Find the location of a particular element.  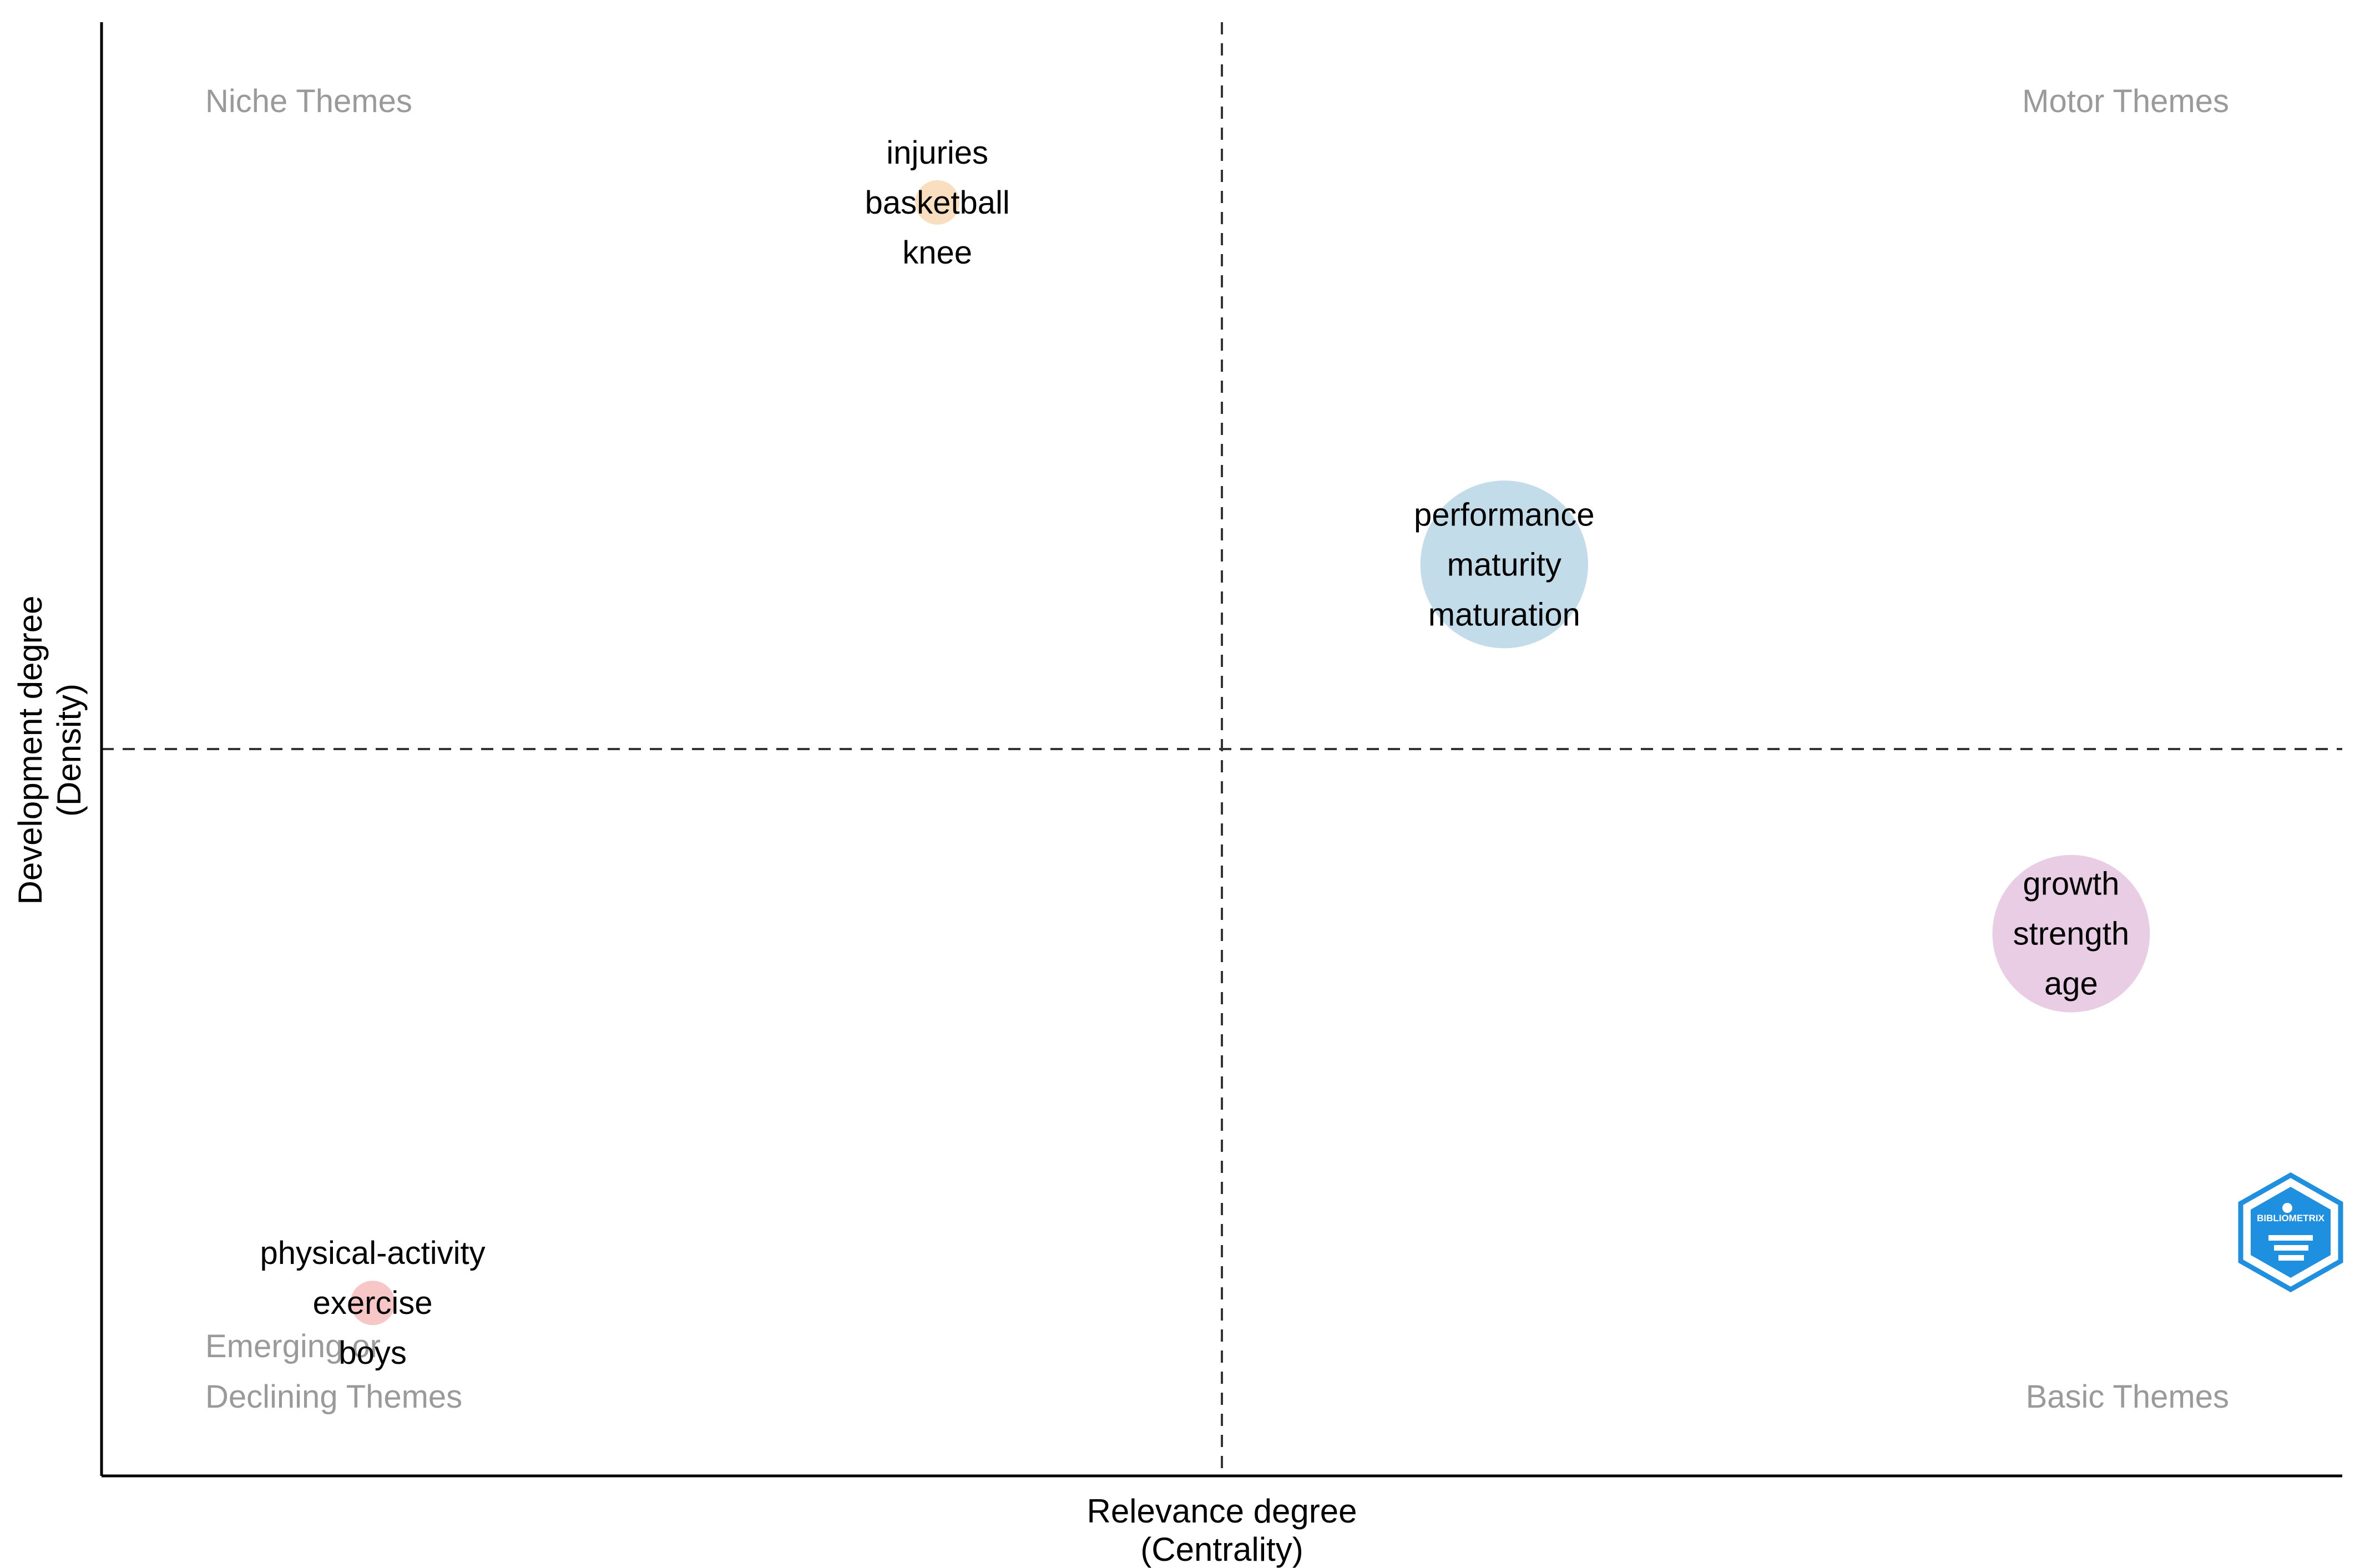

cluster-keyword-label: exercise is located at coordinates (373, 1303).